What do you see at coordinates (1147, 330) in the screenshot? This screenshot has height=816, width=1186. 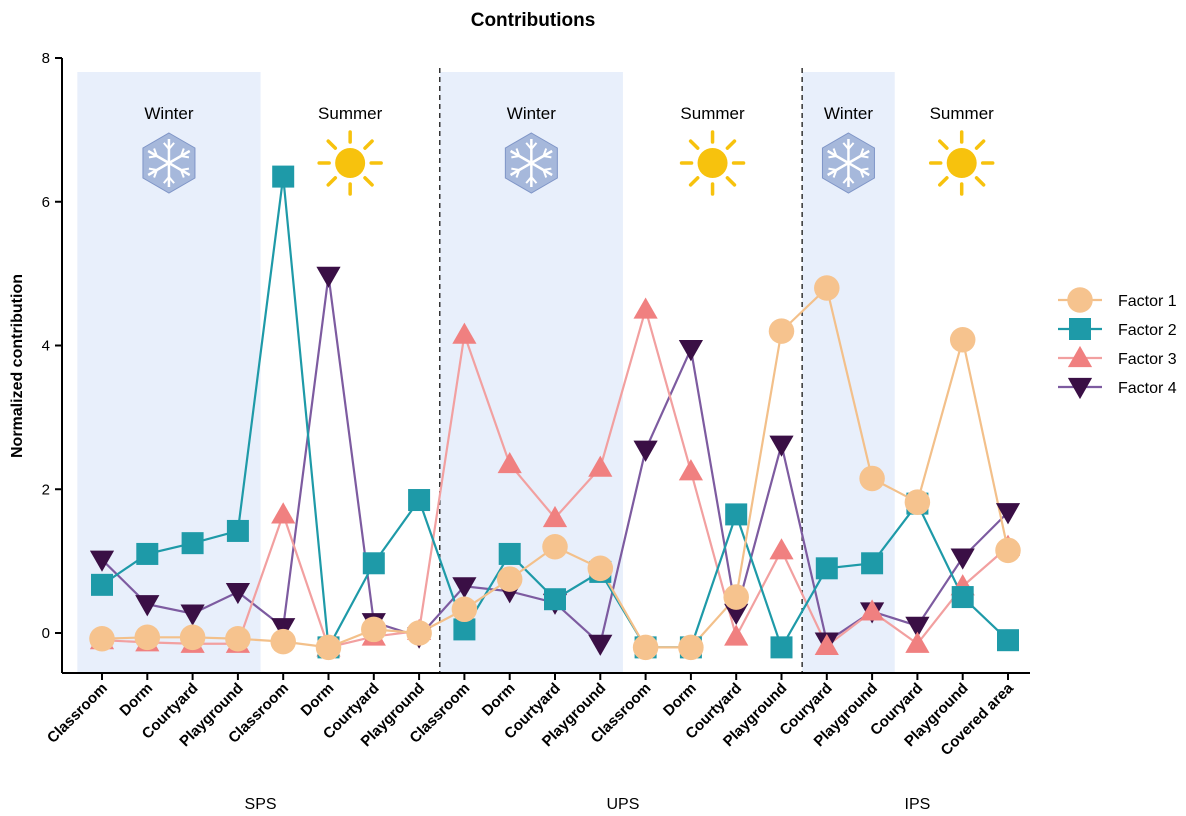 I see `legend-label: Factor 2` at bounding box center [1147, 330].